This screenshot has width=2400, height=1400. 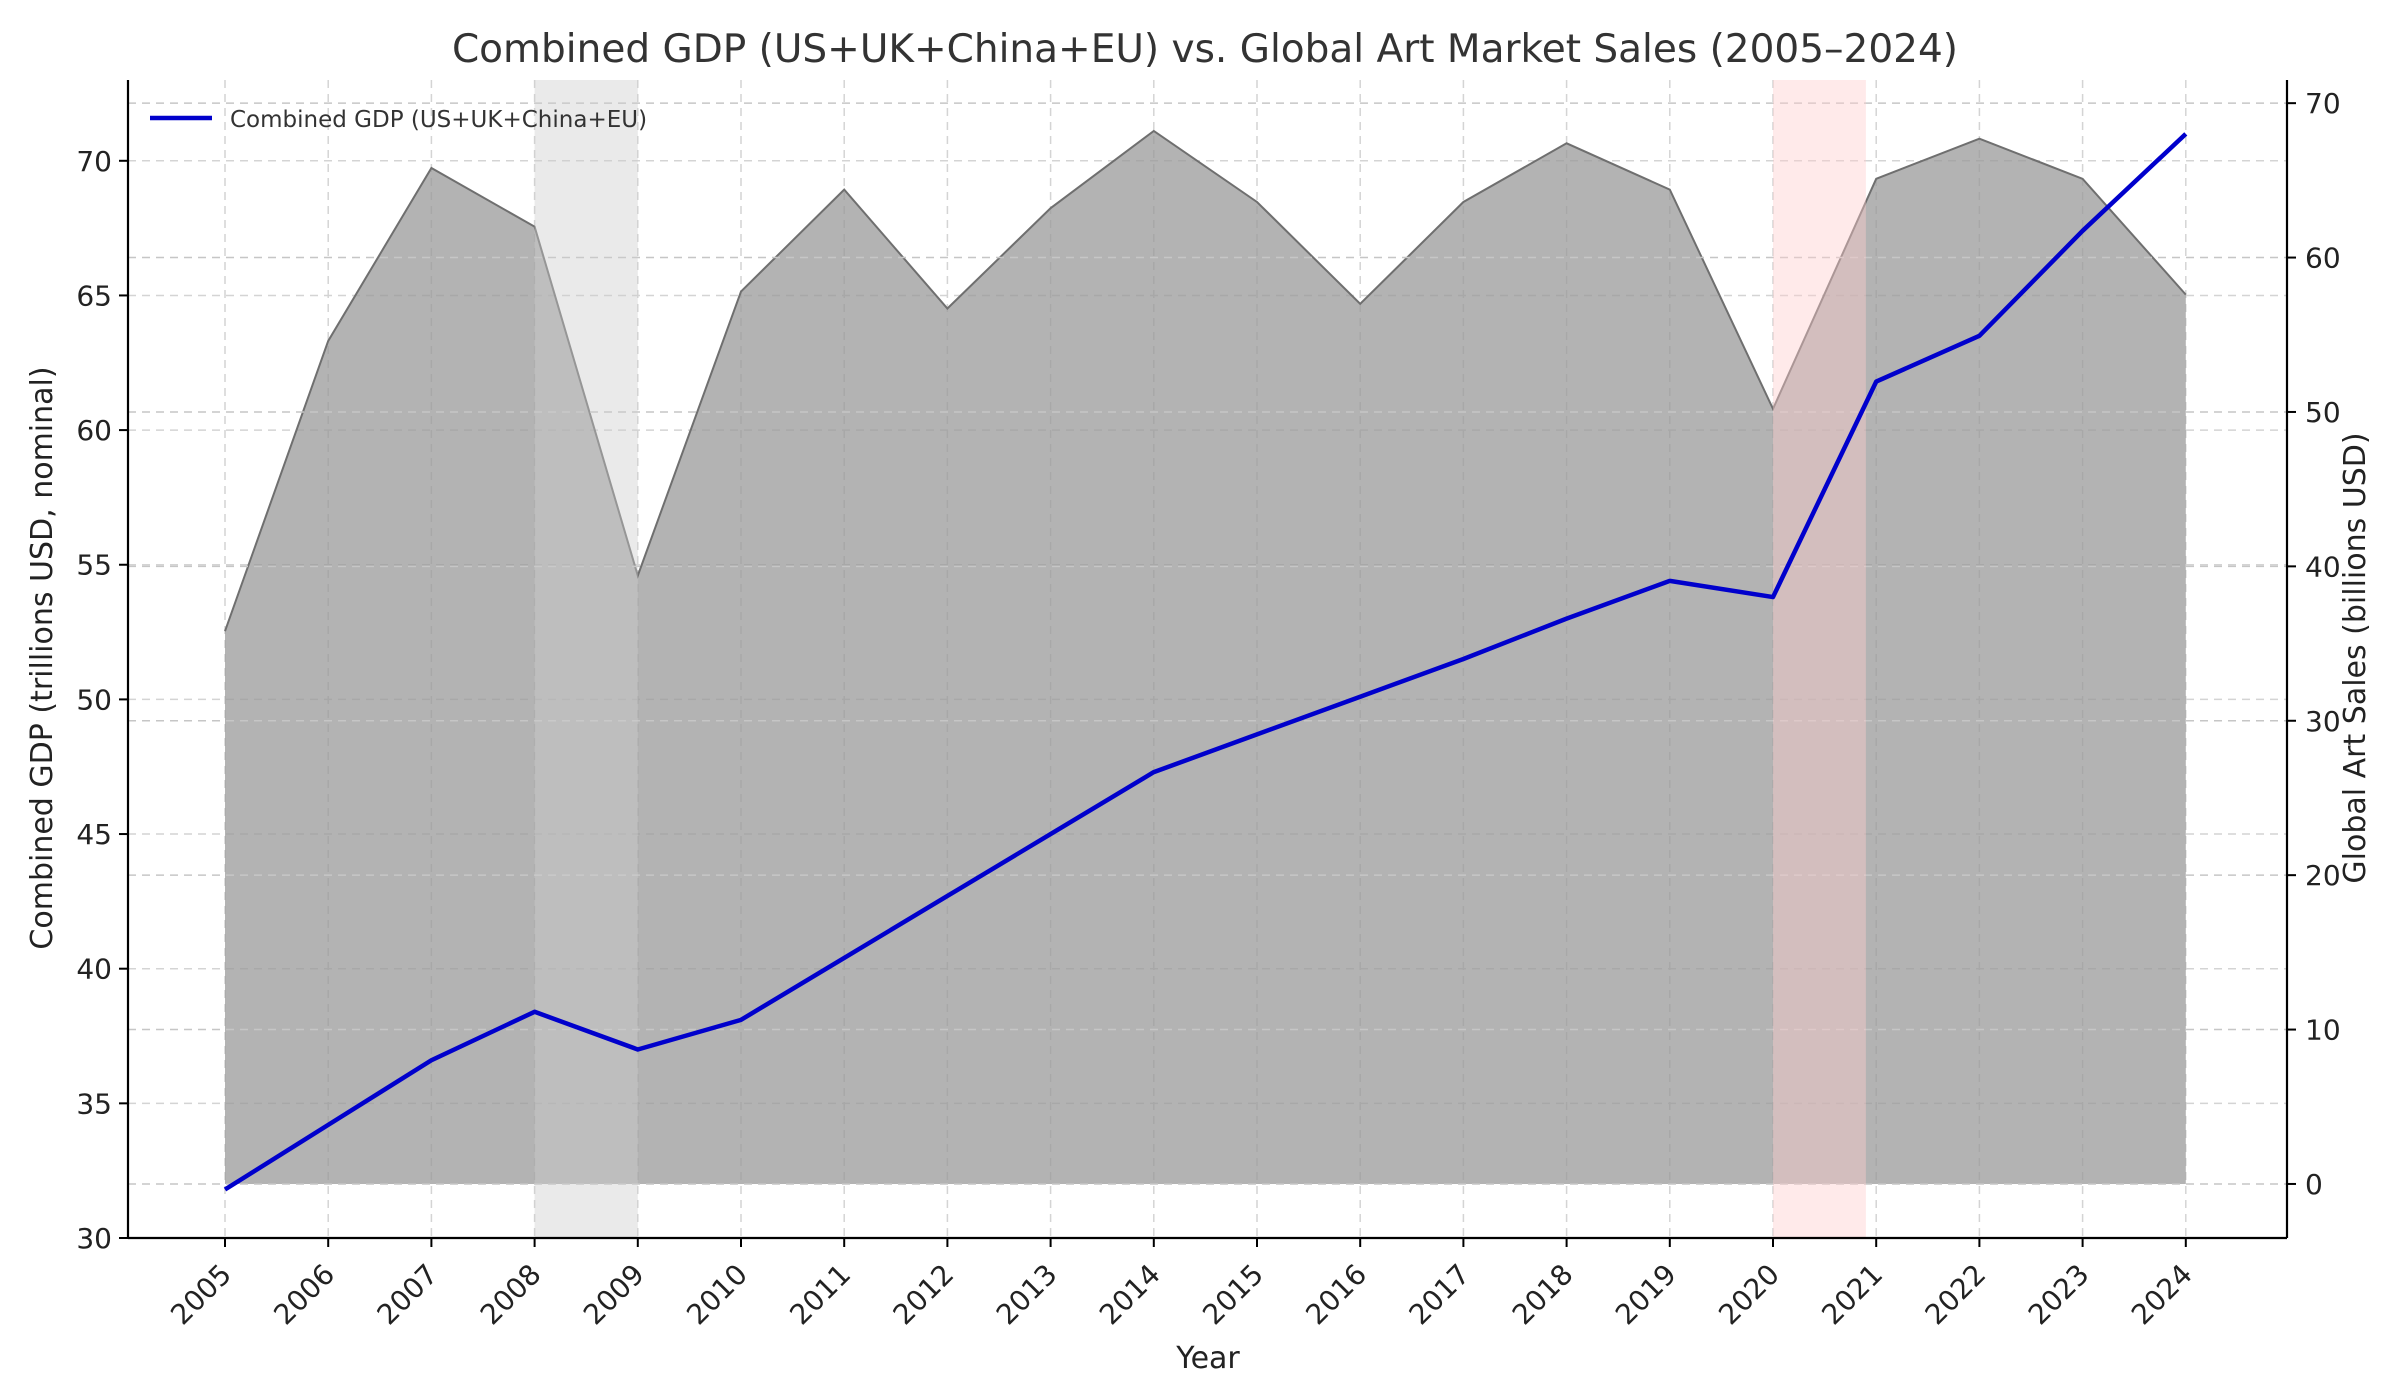 I want to click on x-tick-label: 2007, so click(x=408, y=1295).